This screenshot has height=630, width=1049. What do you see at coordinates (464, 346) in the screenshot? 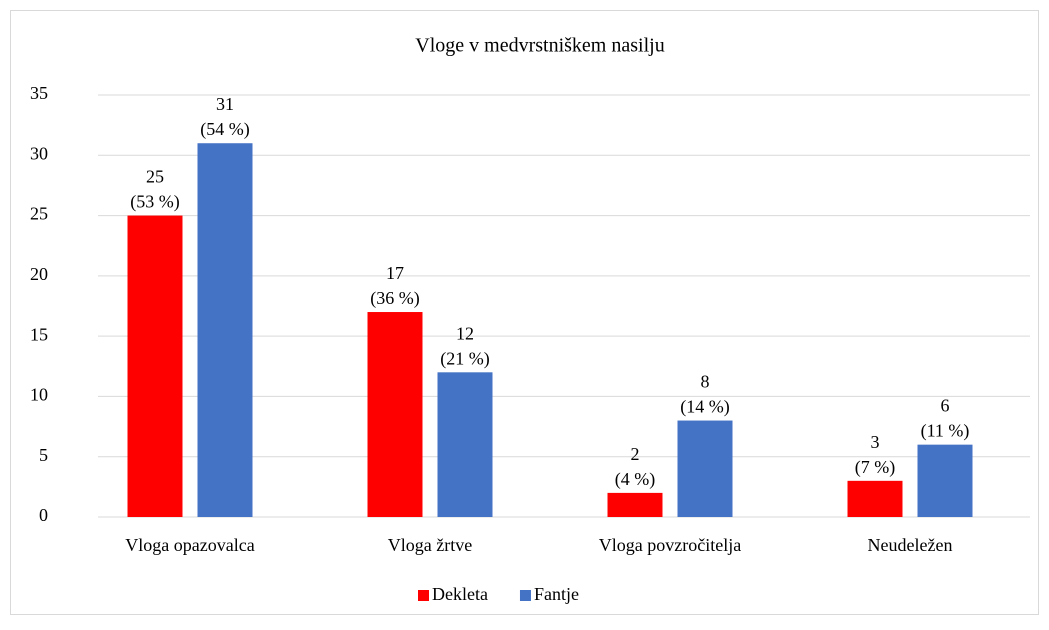
I see `data-label: 12 (21 %)` at bounding box center [464, 346].